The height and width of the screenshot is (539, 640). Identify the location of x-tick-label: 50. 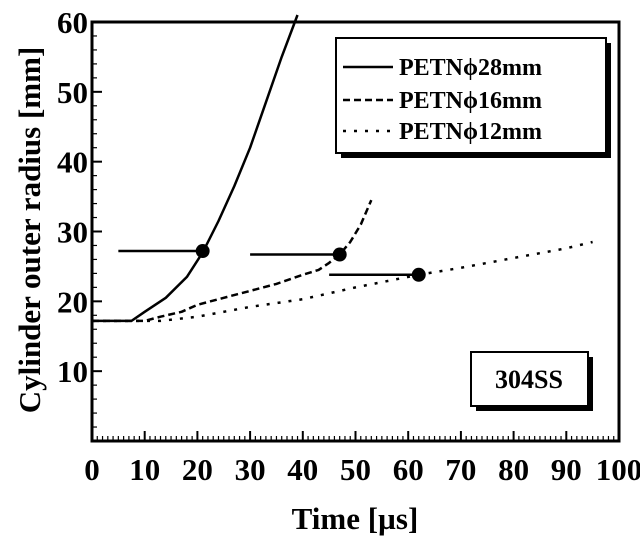
(355, 469).